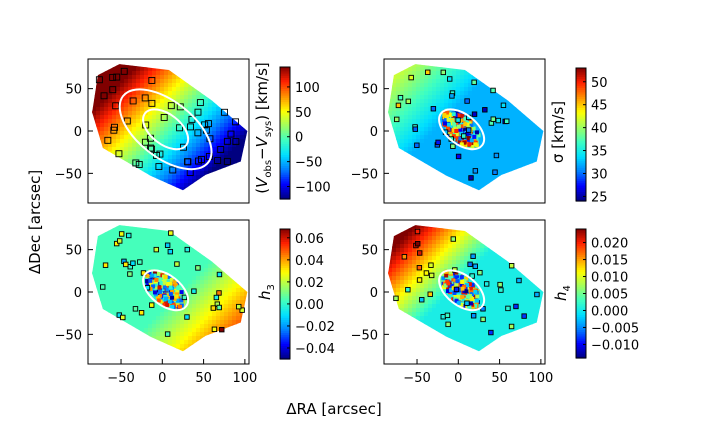  What do you see at coordinates (120, 378) in the screenshot?
I see `x-tick-label: −50` at bounding box center [120, 378].